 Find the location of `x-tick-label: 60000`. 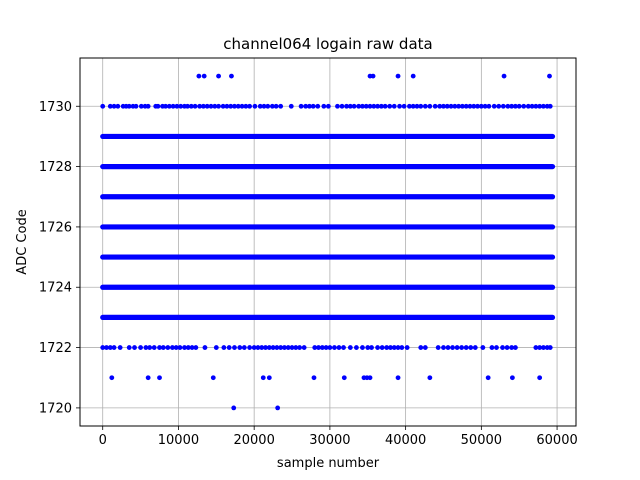

x-tick-label: 60000 is located at coordinates (556, 440).